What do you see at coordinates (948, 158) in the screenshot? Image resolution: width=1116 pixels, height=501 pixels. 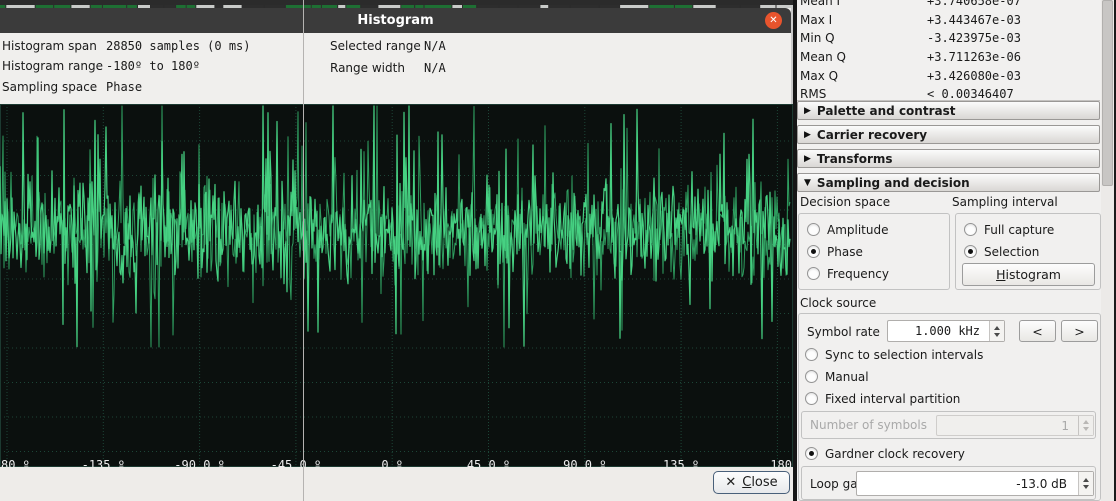 I see `section-transforms: ▶ Transforms` at bounding box center [948, 158].